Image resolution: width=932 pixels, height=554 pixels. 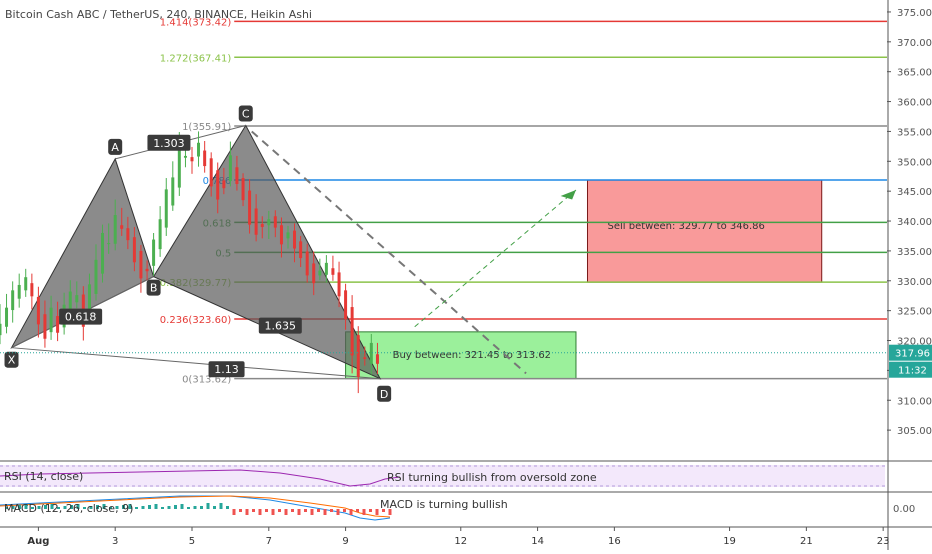 I want to click on x-tick-label: 9, so click(x=345, y=541).